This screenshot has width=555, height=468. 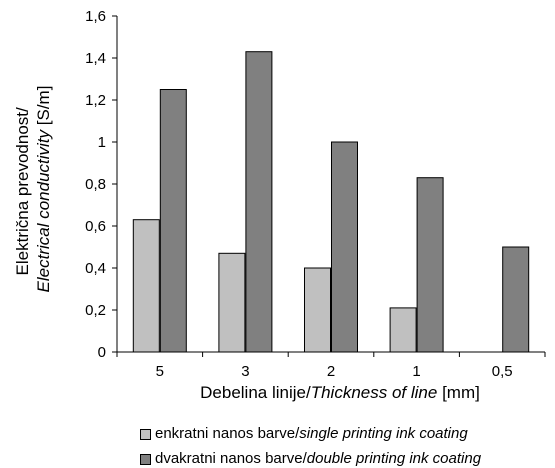 I want to click on y-tick-label: 0,4, so click(x=95, y=268).